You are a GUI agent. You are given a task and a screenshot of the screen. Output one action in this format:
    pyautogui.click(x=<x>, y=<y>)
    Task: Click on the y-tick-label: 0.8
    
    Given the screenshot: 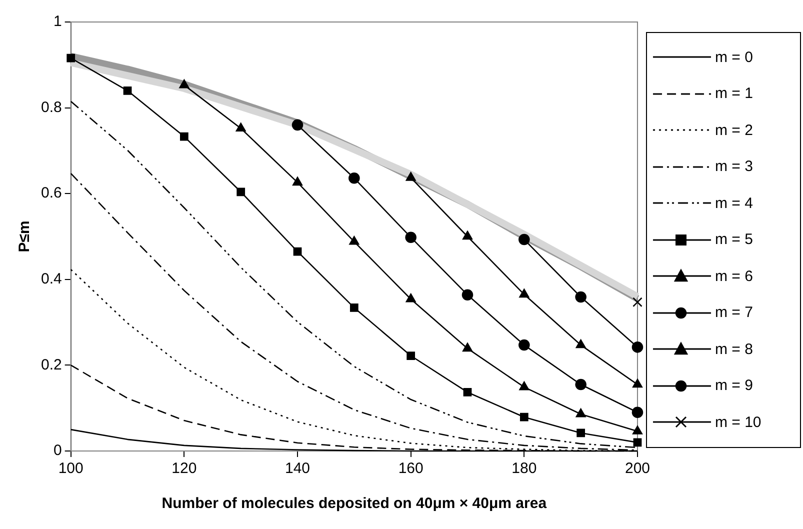 What is the action you would take?
    pyautogui.click(x=51, y=107)
    